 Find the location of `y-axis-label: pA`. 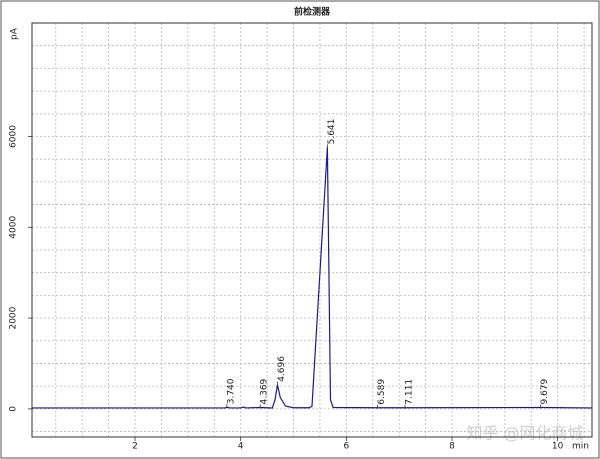

y-axis-label: pA is located at coordinates (15, 33).